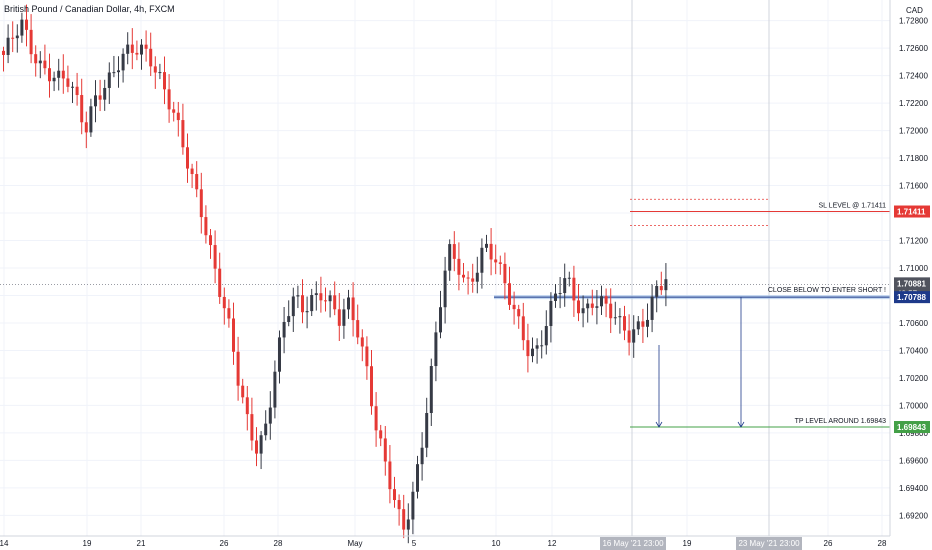 Image resolution: width=932 pixels, height=550 pixels. I want to click on price-tick-label: 1.69600, so click(913, 460).